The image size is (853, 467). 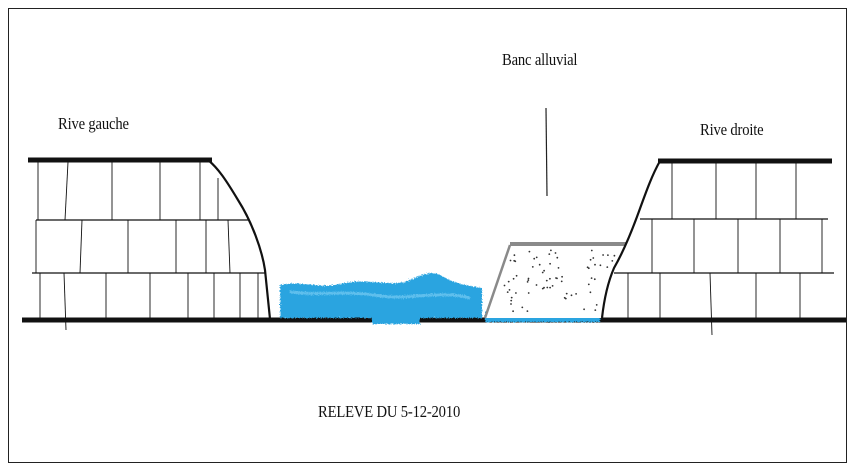 I want to click on sandbar-body, so click(x=555, y=281).